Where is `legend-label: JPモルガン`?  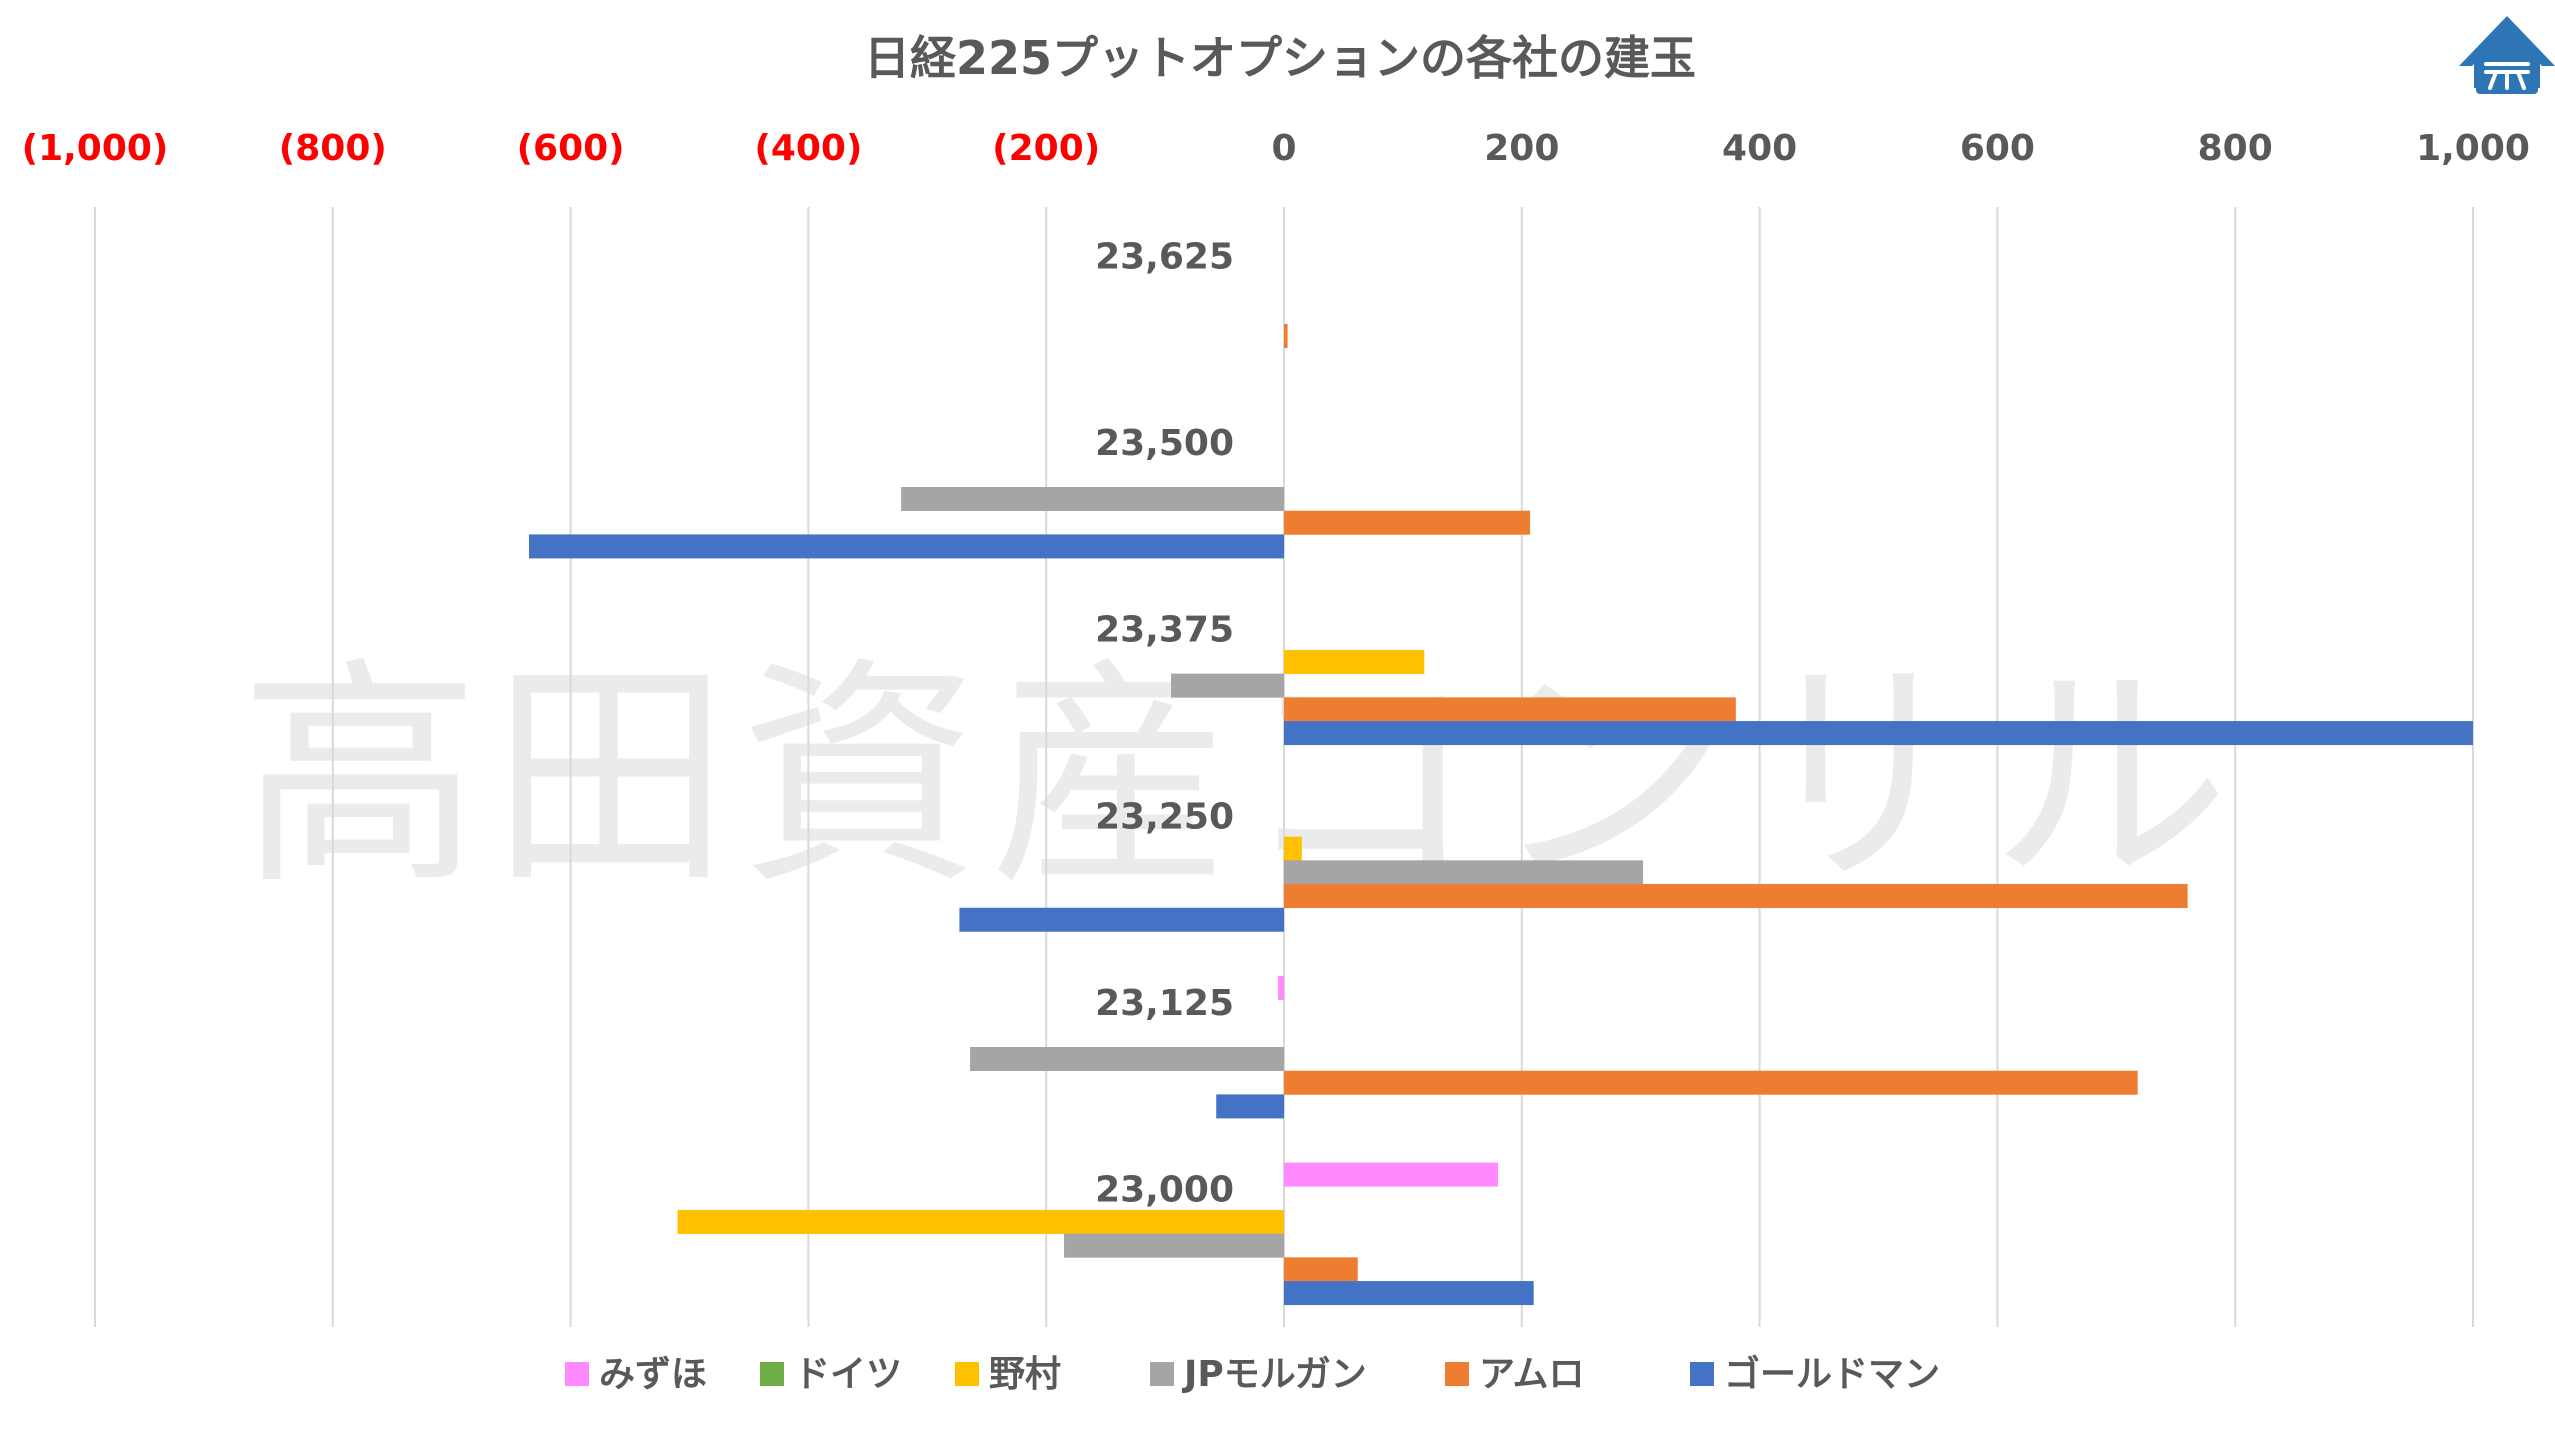 legend-label: JPモルガン is located at coordinates (1274, 1374).